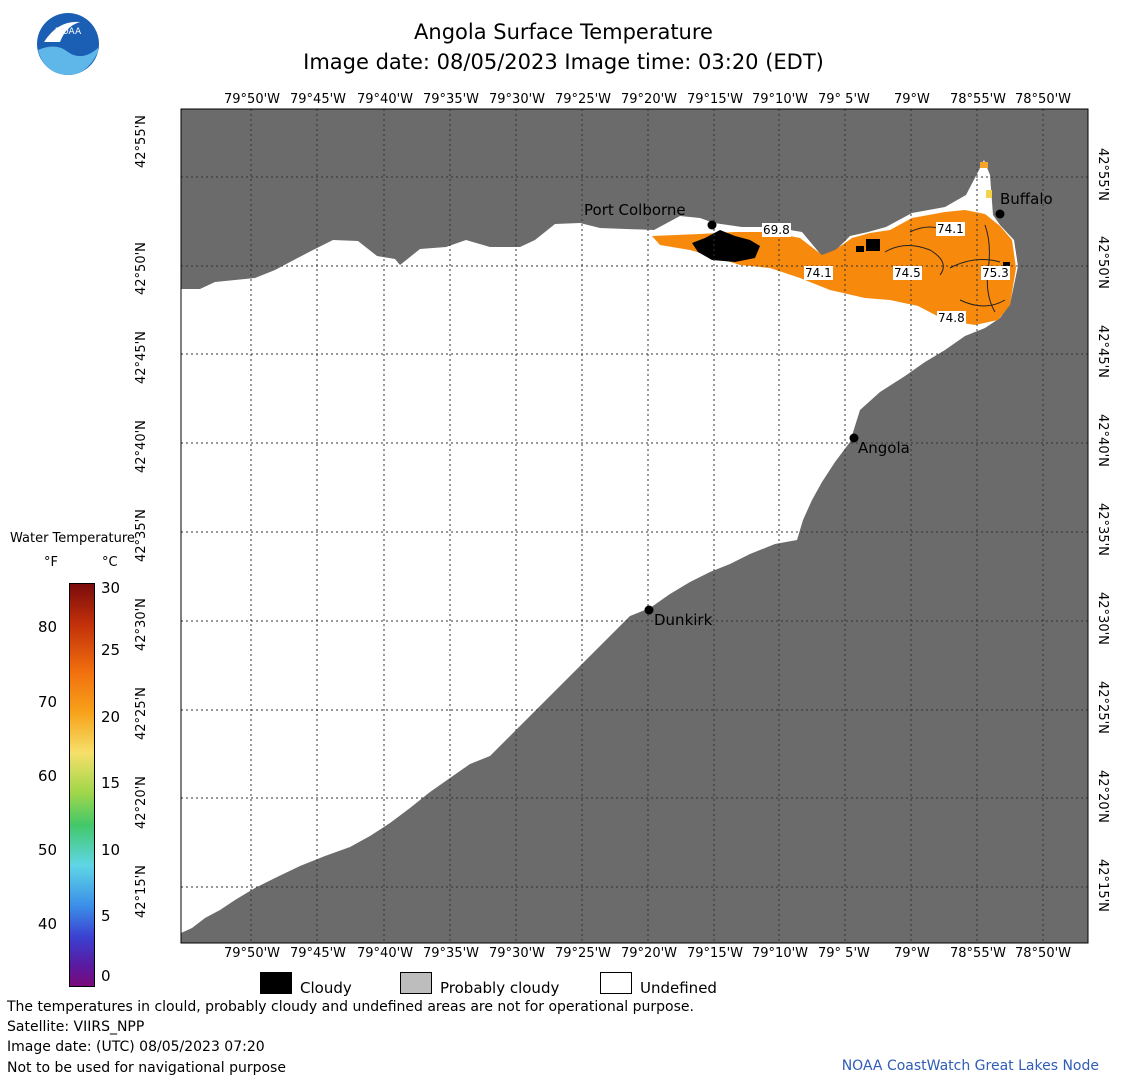 This screenshot has height=1084, width=1127. Describe the element at coordinates (48, 627) in the screenshot. I see `scale-tick-f: 80` at that location.